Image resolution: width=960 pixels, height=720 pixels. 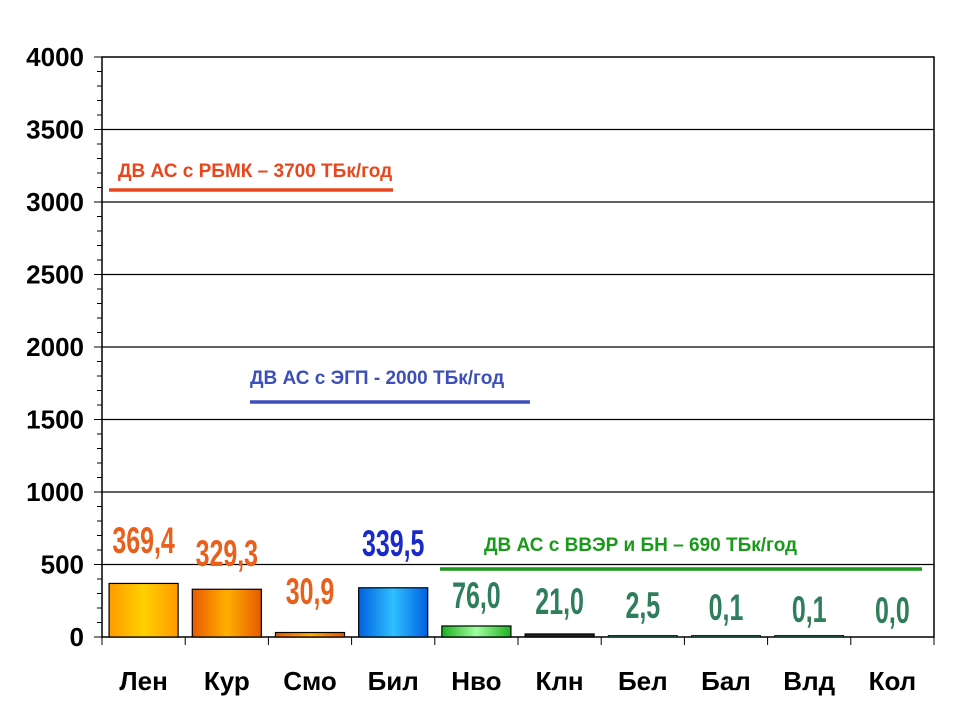 I want to click on bar-Бил, so click(x=393, y=612).